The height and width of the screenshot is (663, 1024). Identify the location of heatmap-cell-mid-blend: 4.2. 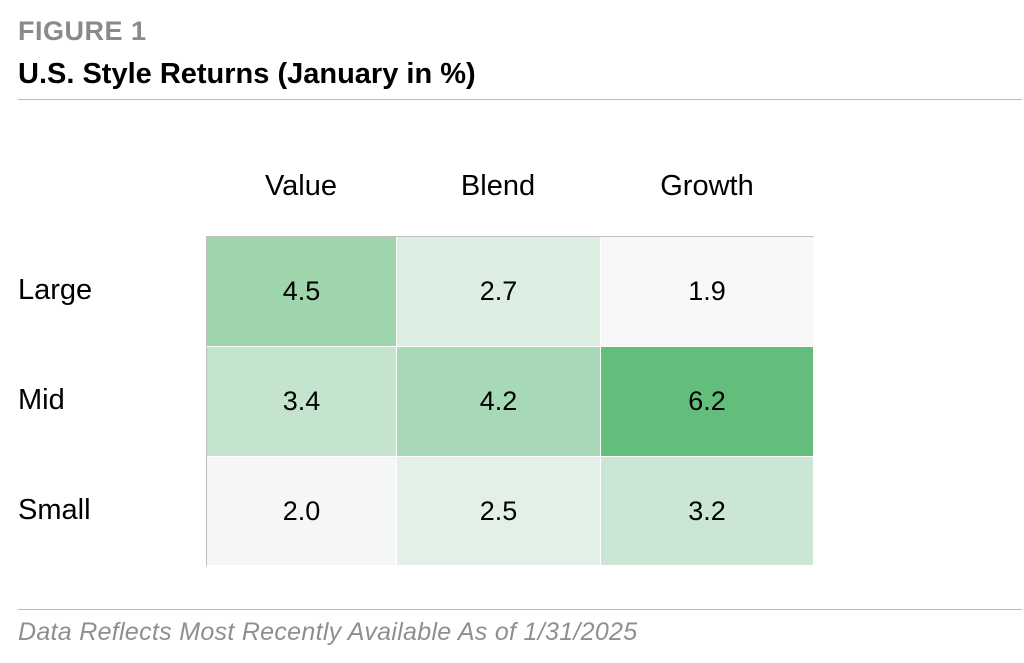
(499, 402).